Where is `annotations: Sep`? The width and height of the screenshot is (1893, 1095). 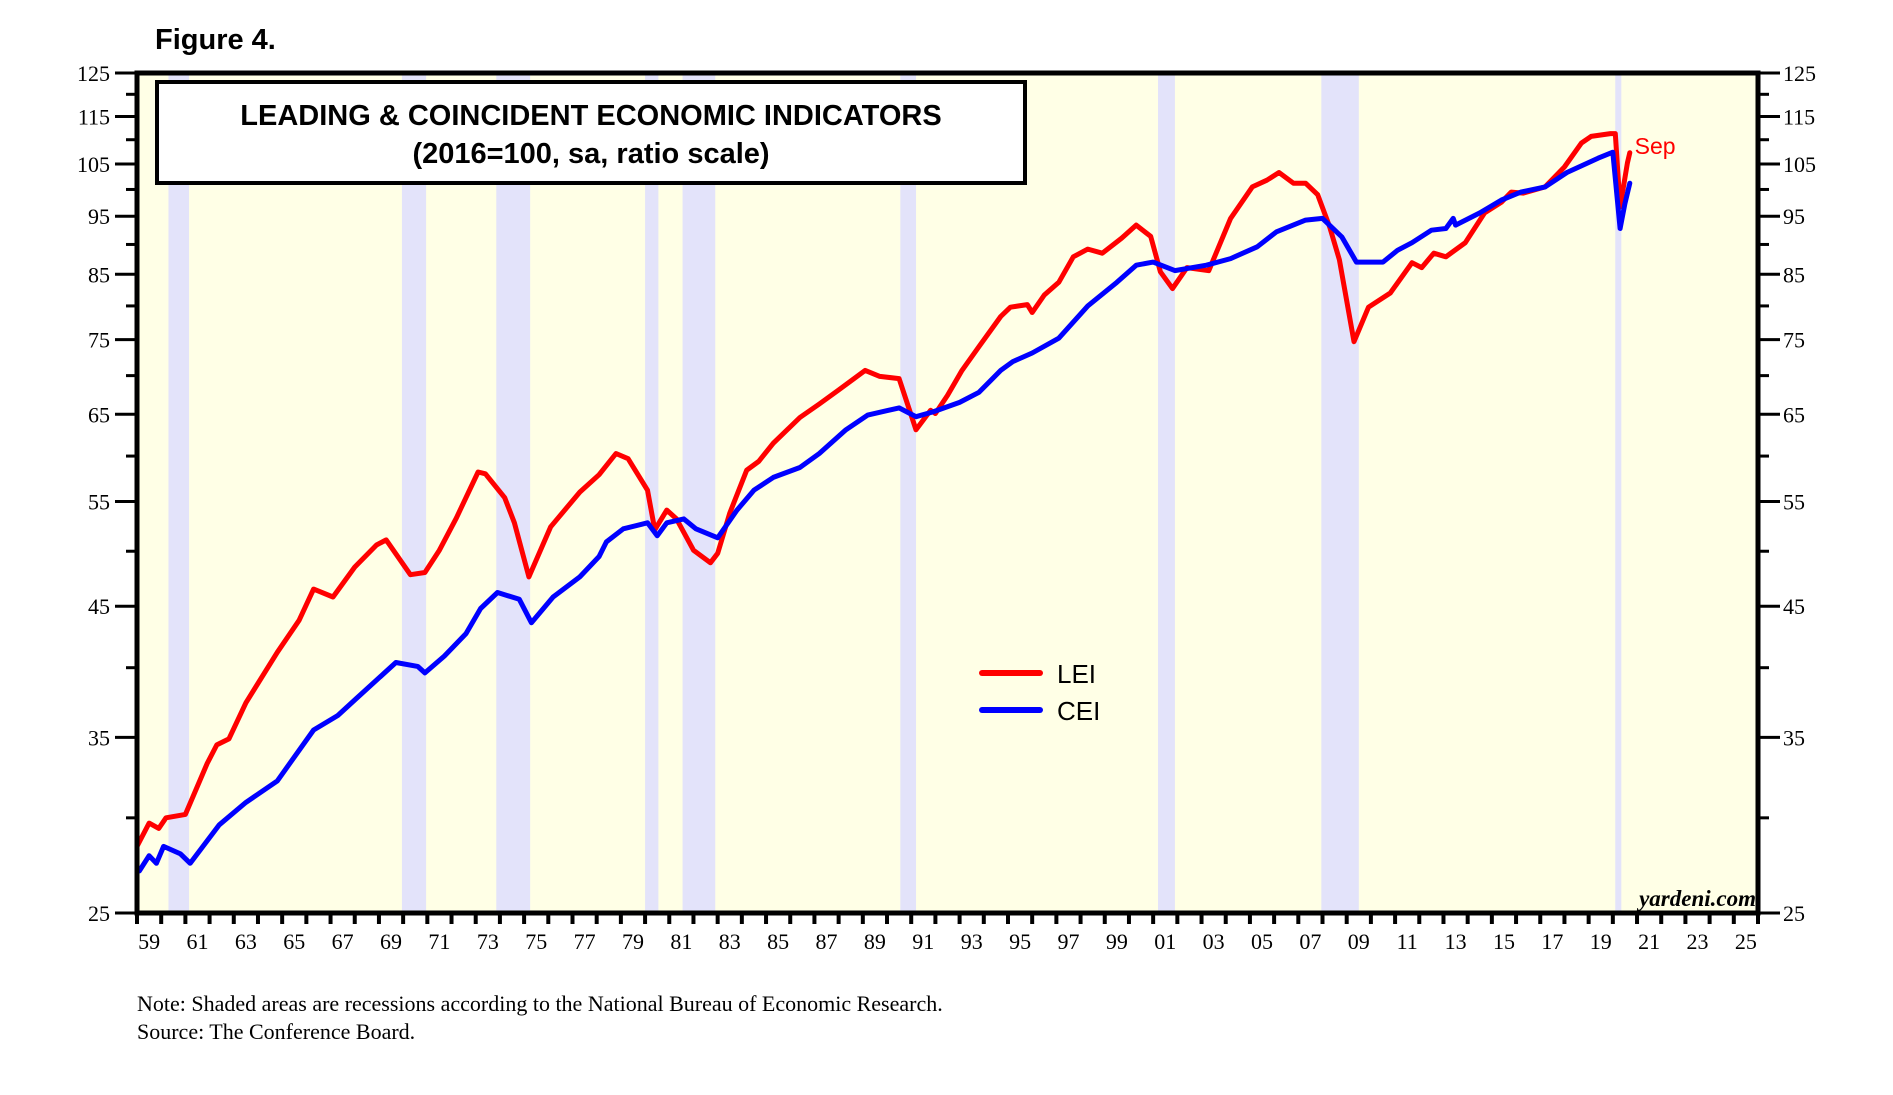 annotations: Sep is located at coordinates (1655, 146).